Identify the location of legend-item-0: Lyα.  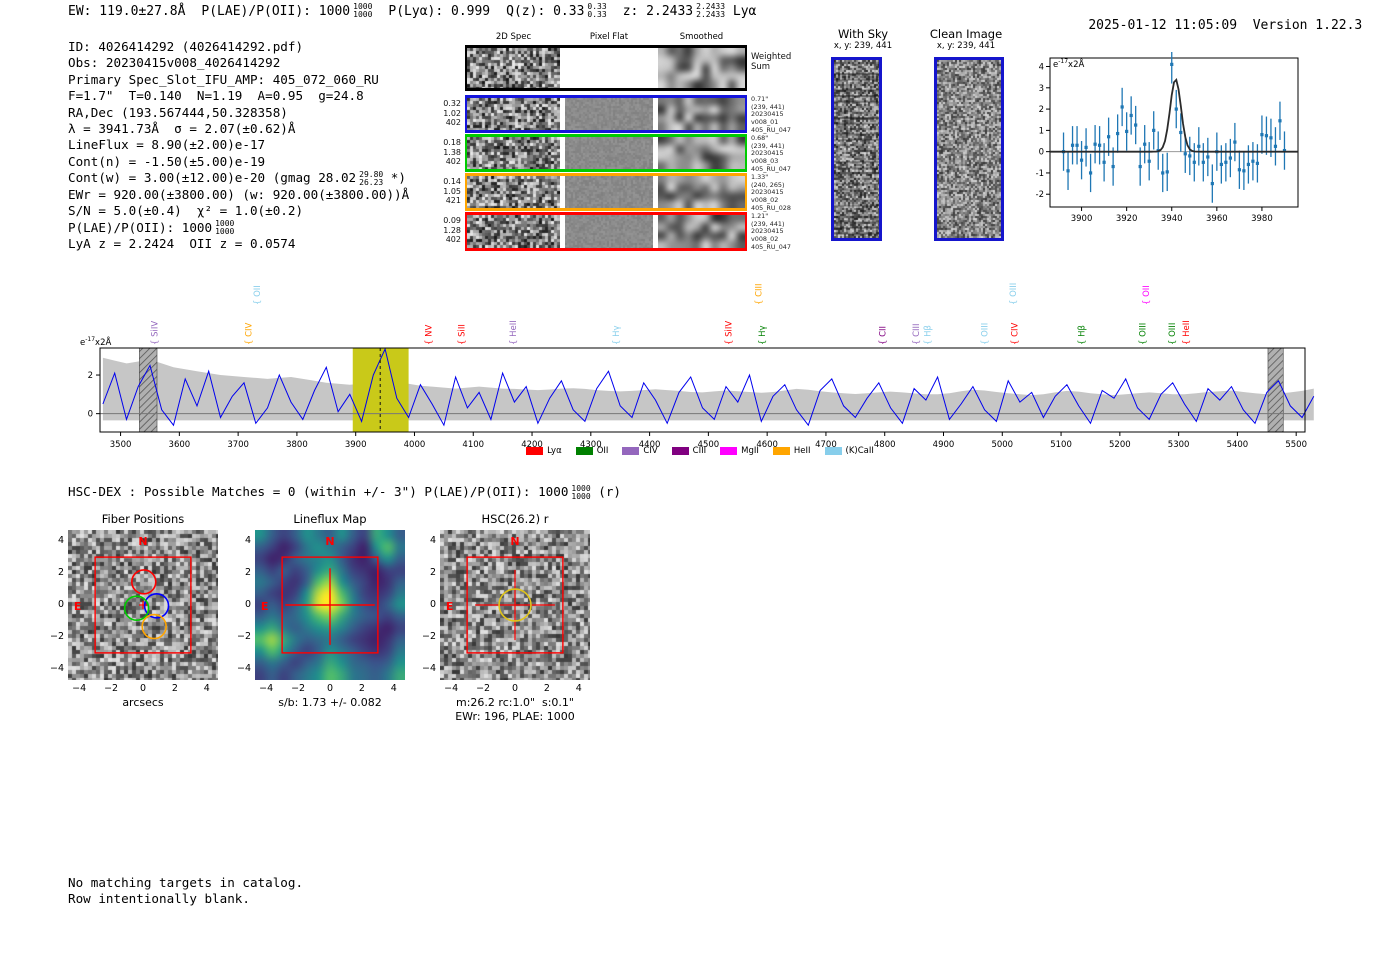
(544, 451).